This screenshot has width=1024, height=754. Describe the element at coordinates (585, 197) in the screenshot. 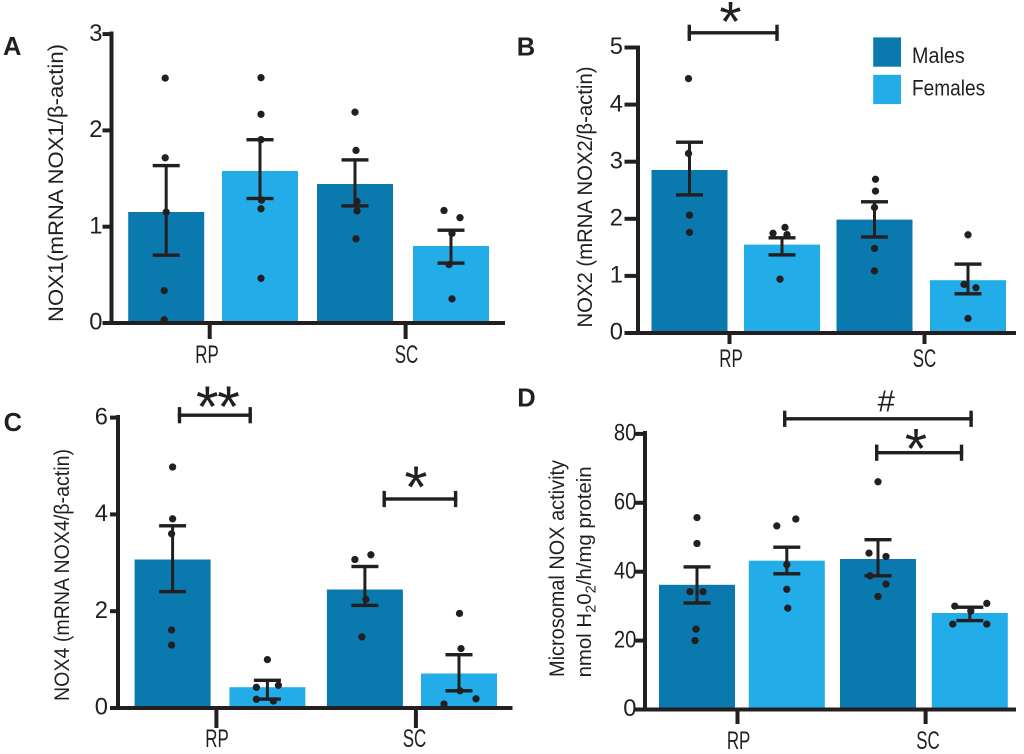

I see `svg-text: NOX2 (mRNA NOX2/β-actin)` at that location.